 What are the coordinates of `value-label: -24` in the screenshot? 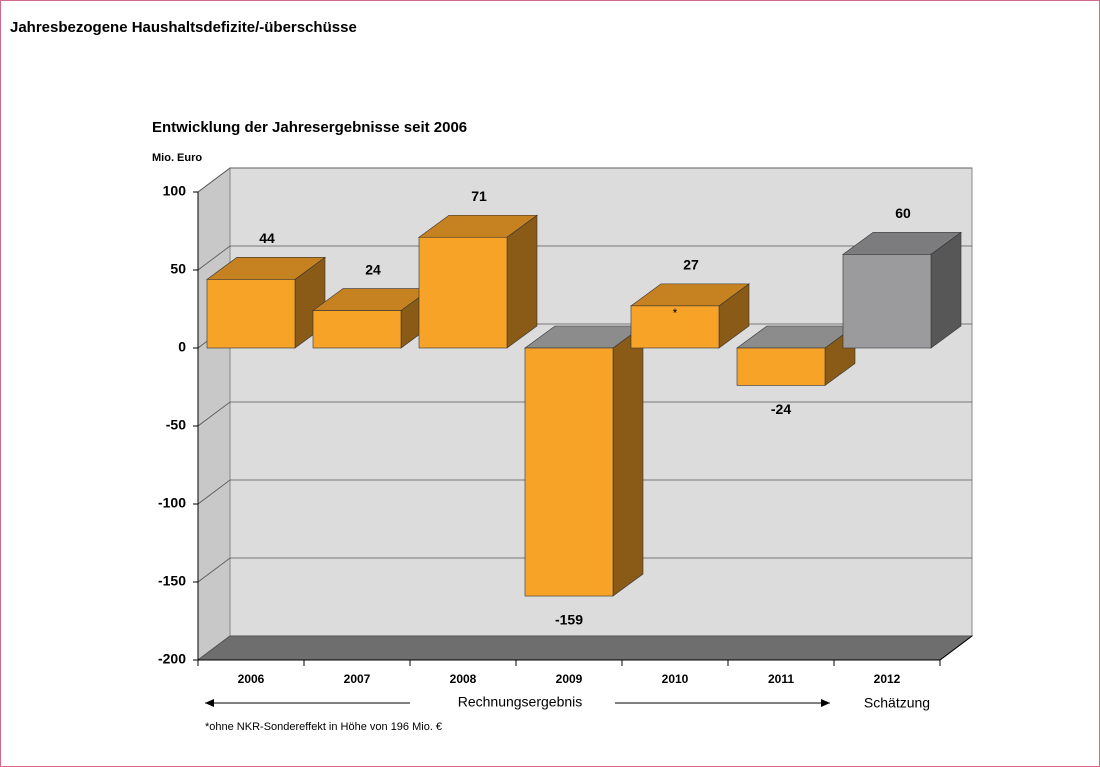 It's located at (781, 409).